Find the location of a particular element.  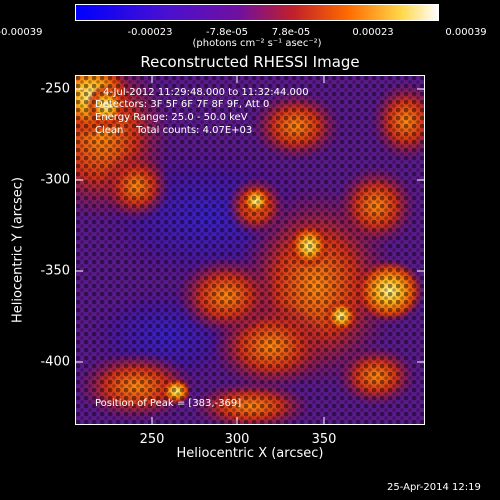

x-tick-label: 250 is located at coordinates (152, 439).